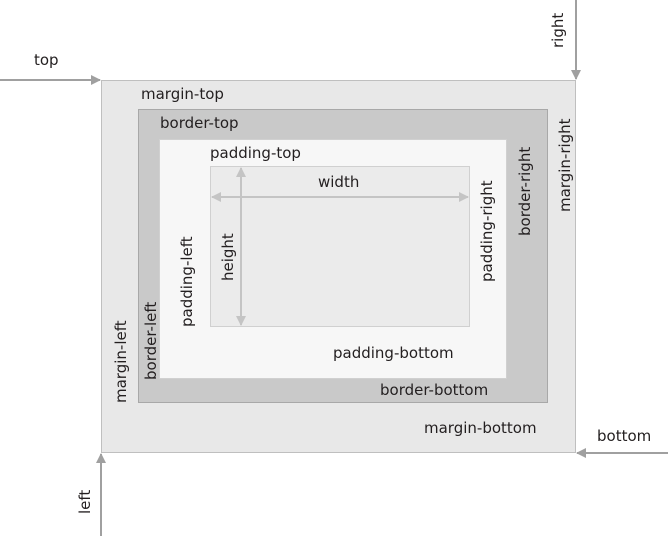 This screenshot has width=668, height=536. What do you see at coordinates (187, 281) in the screenshot?
I see `padding-left-label: padding-left` at bounding box center [187, 281].